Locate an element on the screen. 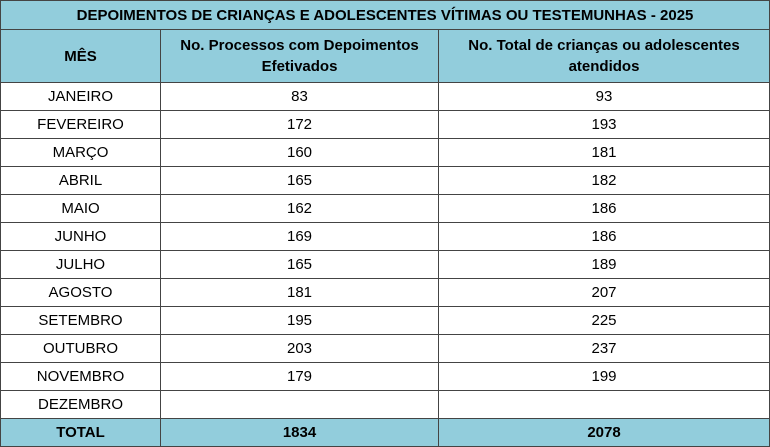 This screenshot has width=770, height=447. month-cell: MARÇO is located at coordinates (80, 152).